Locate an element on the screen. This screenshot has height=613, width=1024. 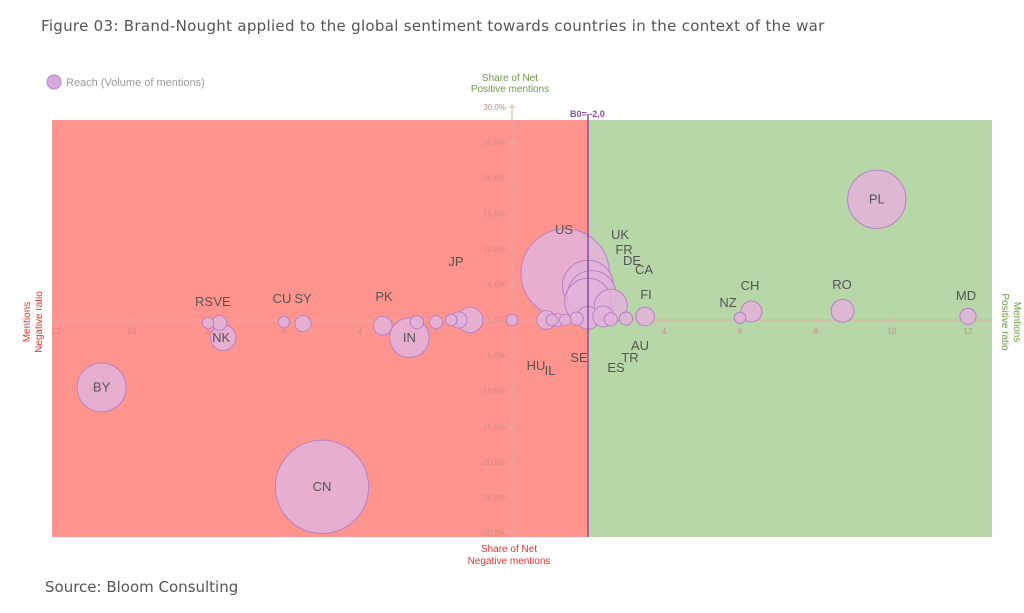
y-tick-label: 30,0% is located at coordinates (494, 107).